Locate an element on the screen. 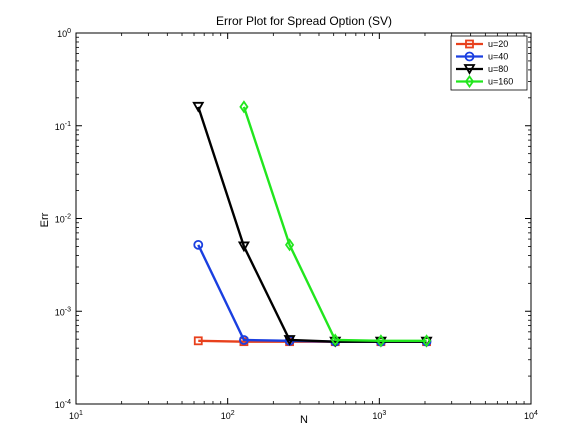  legend-label: u=160 is located at coordinates (500, 82).